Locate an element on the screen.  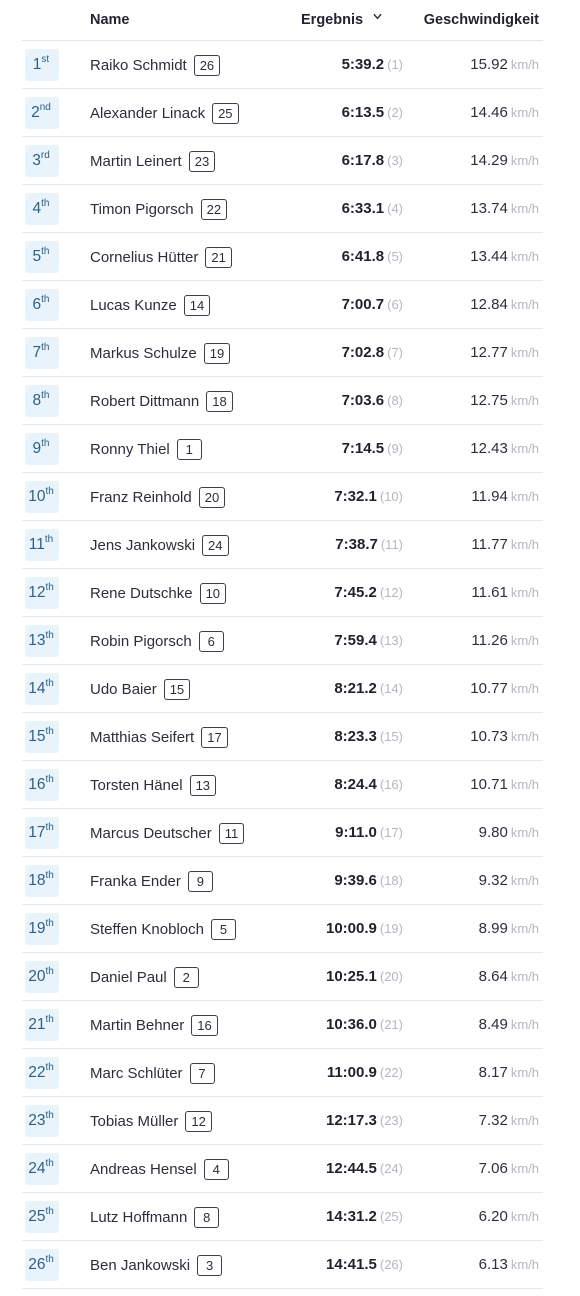
table-row: 23th Tobias Müller 12 12:17.3 (23) 7.32 km/h is located at coordinates (282, 1121).